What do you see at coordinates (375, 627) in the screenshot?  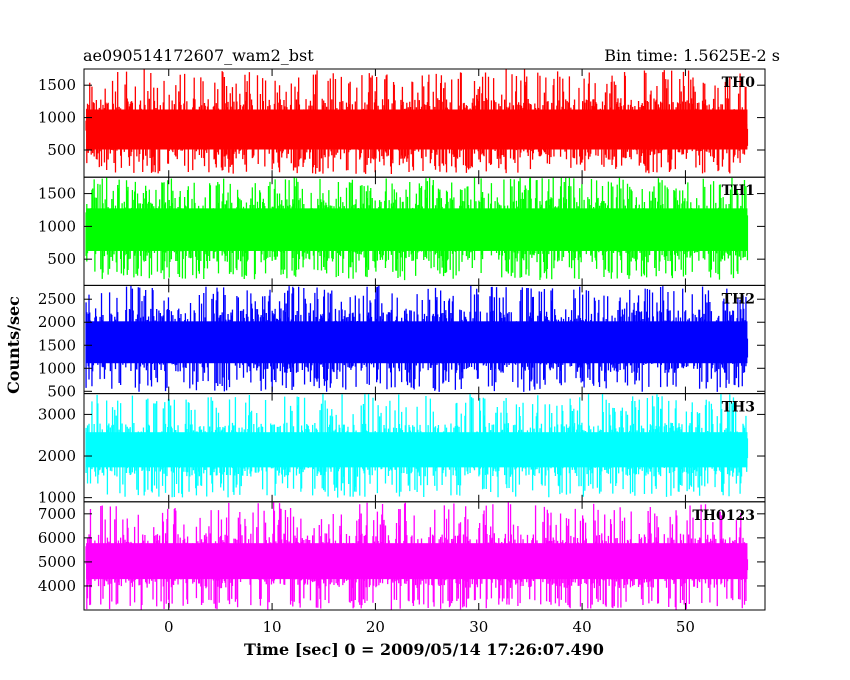 I see `x-tick-label: 20` at bounding box center [375, 627].